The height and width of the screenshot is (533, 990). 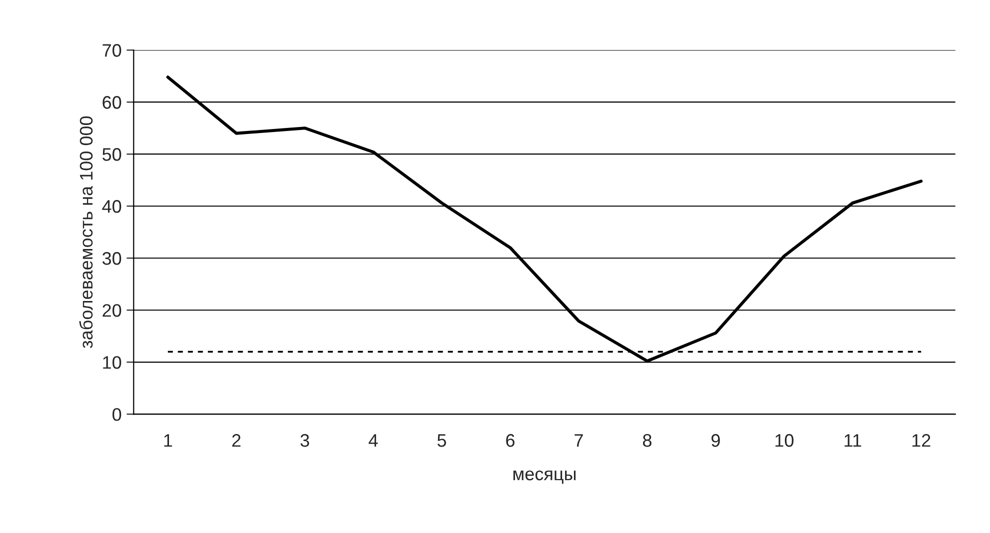 I want to click on x-tick-label: 11, so click(x=853, y=440).